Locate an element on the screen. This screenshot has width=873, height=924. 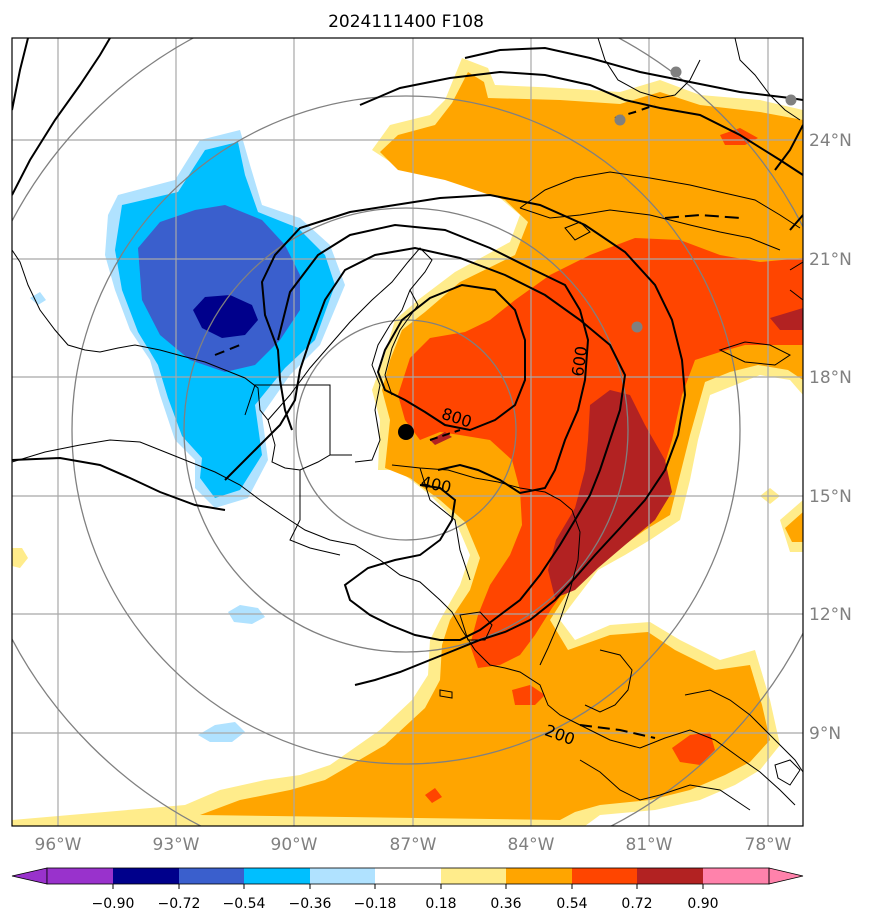
lat-label: 24°N is located at coordinates (830, 141).